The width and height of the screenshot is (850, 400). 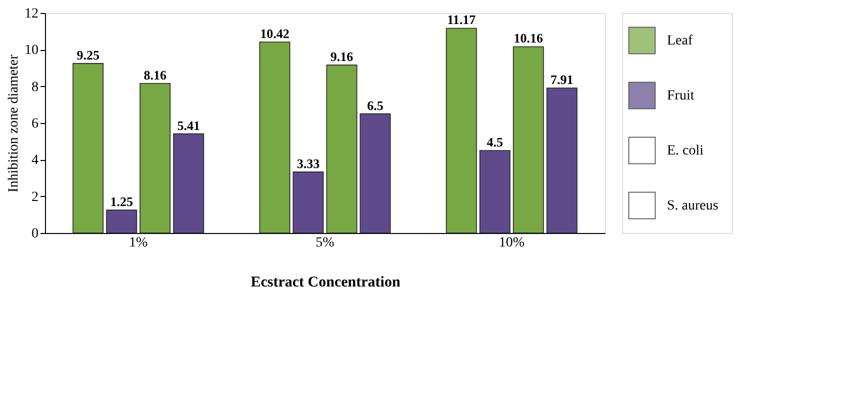 What do you see at coordinates (35, 197) in the screenshot?
I see `y-tick-label: 2` at bounding box center [35, 197].